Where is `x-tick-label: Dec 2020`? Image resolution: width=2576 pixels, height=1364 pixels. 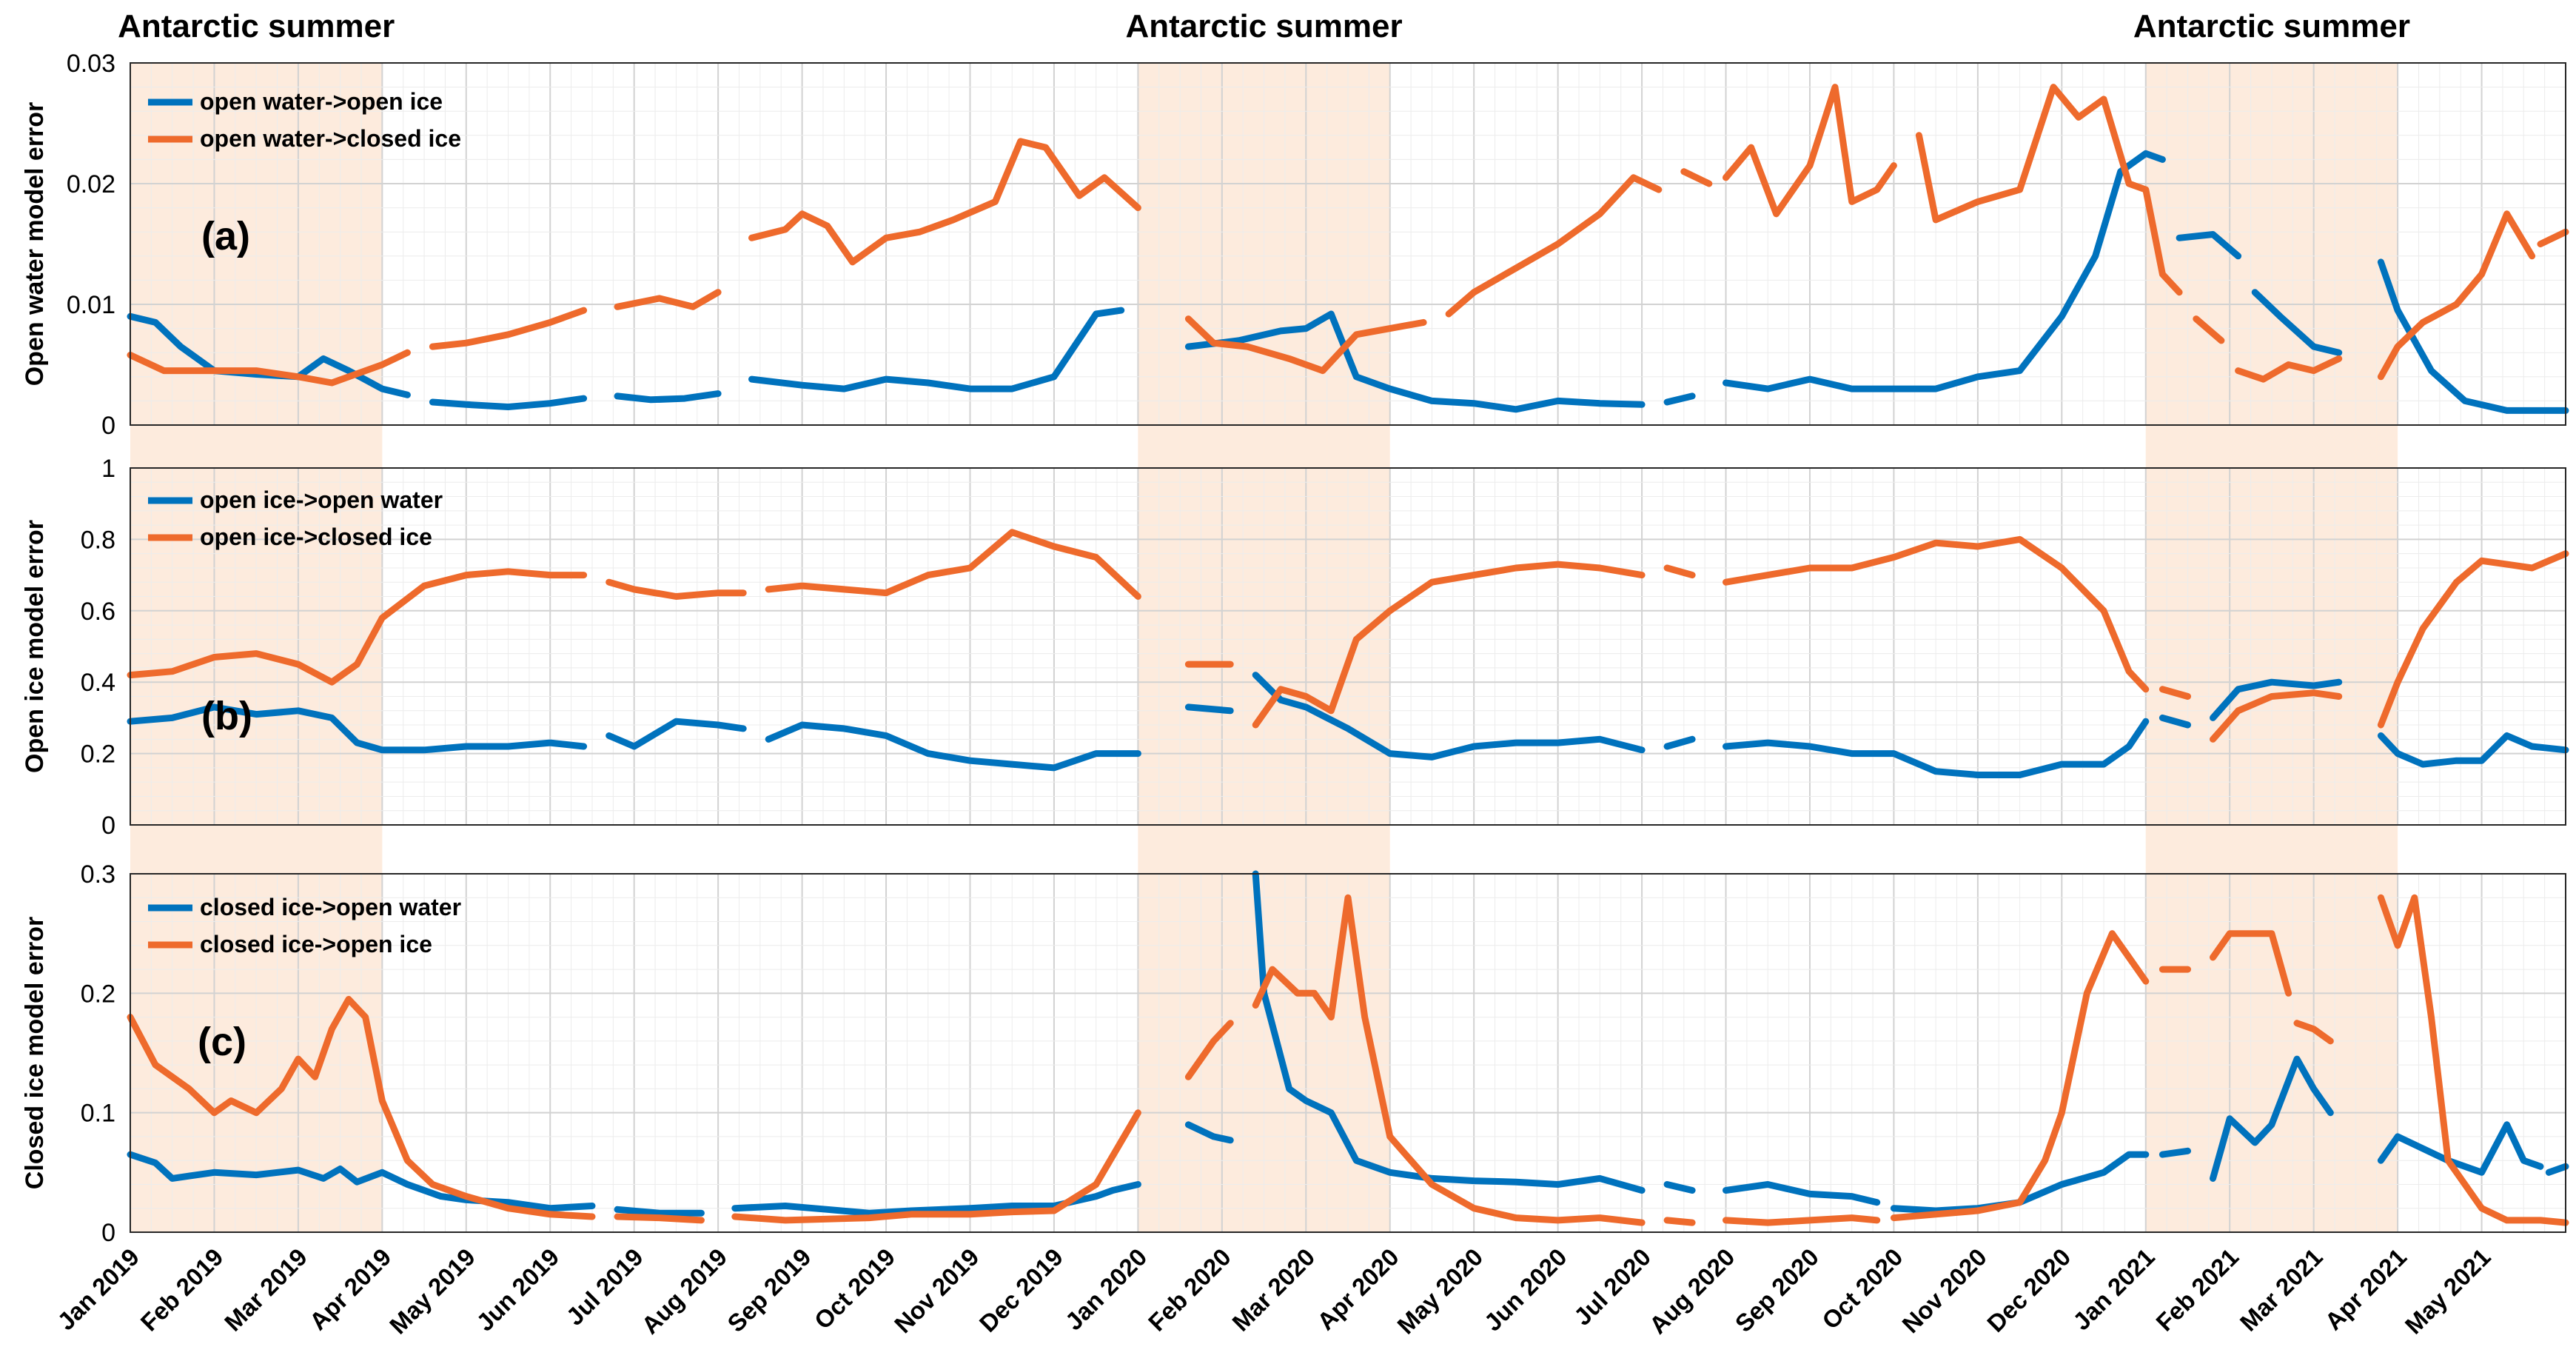
x-tick-label: Dec 2020 is located at coordinates (2029, 1290).